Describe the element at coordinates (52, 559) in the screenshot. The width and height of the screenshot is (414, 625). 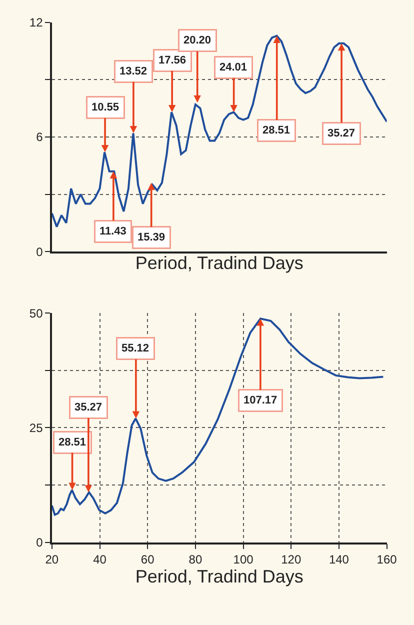
I see `x-tick-label: 20` at that location.